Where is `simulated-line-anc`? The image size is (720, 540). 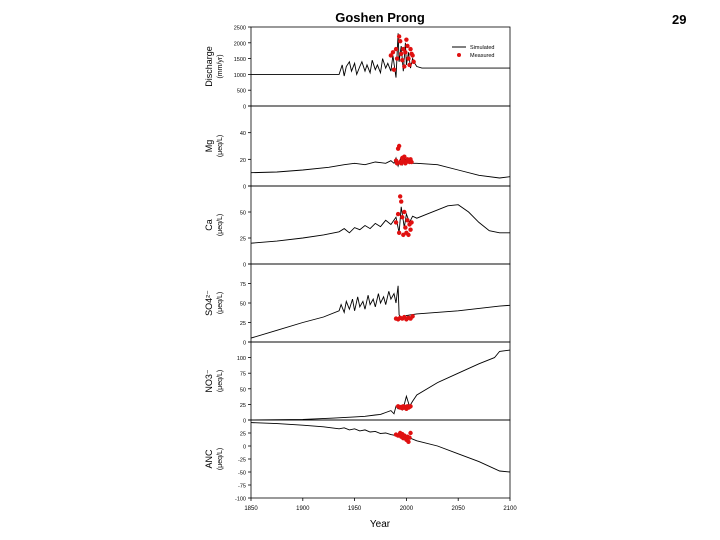
simulated-line-anc is located at coordinates (380, 447).